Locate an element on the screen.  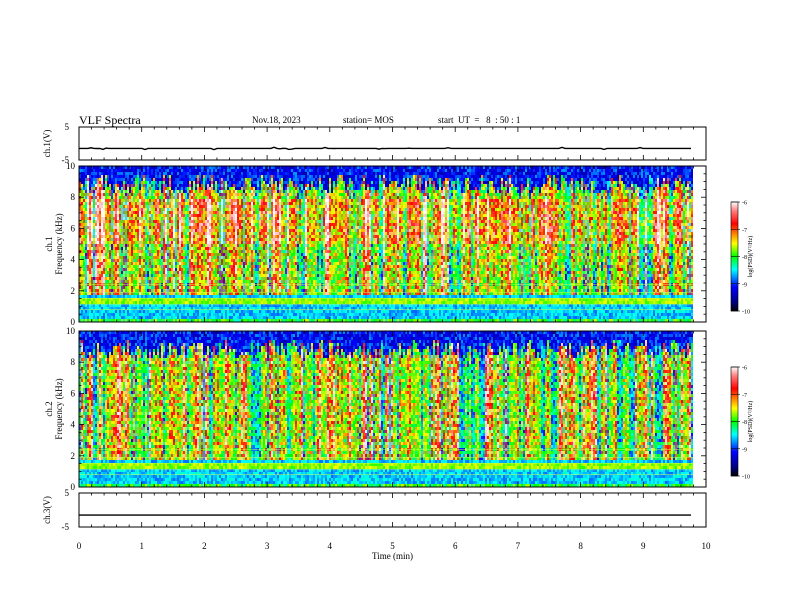
ch3-voltage-ylabel: ch.3(V) is located at coordinates (47, 510).